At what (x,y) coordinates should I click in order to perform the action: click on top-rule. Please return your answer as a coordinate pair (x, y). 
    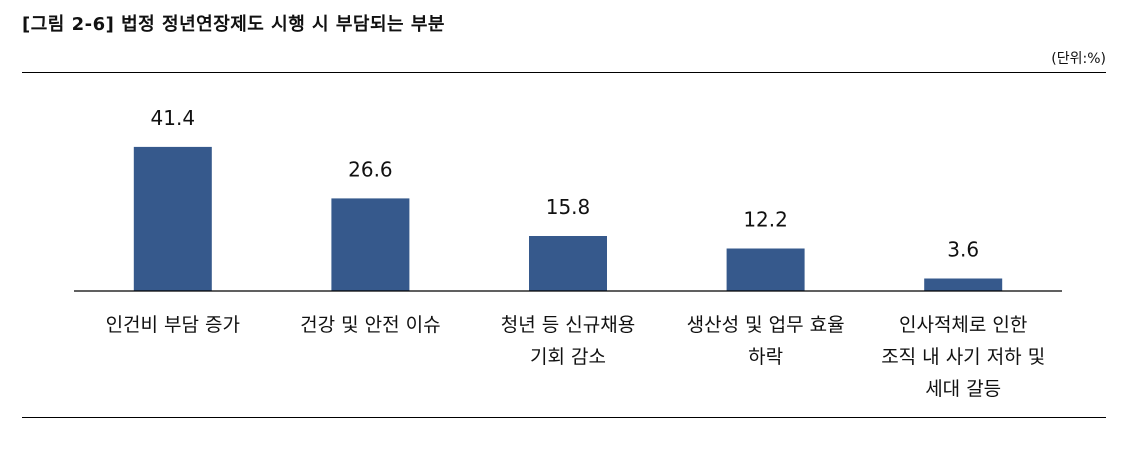
    Looking at the image, I should click on (564, 72).